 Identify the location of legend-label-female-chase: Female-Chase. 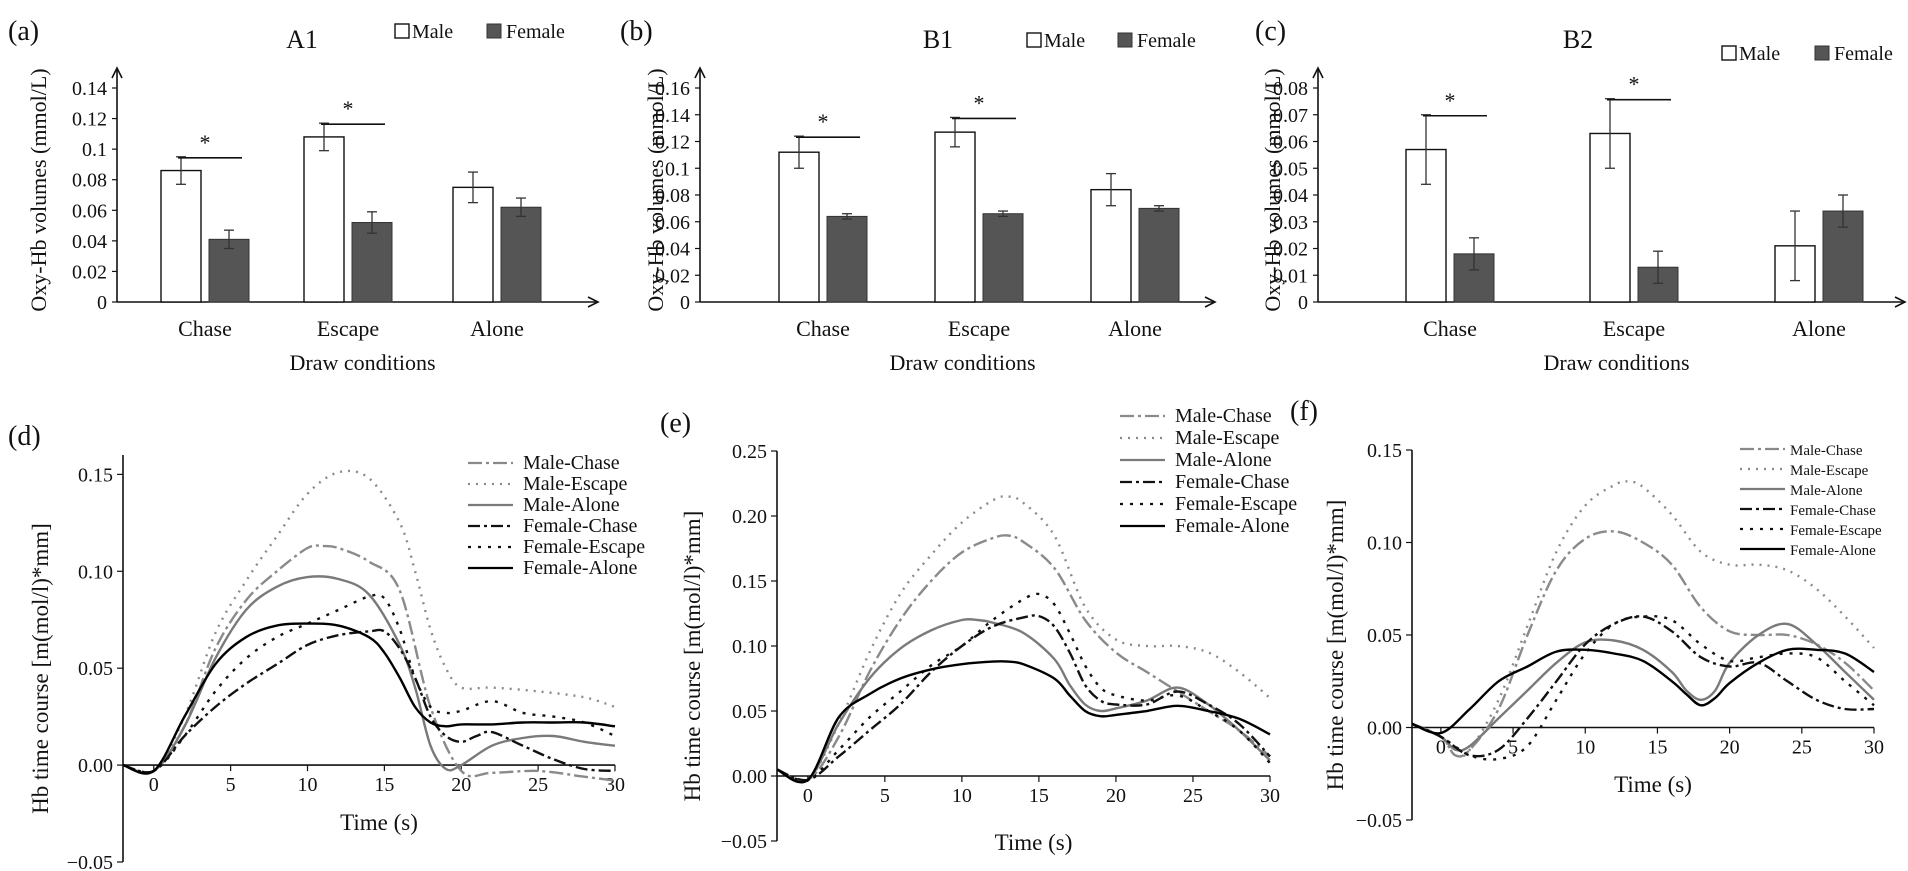
(580, 526).